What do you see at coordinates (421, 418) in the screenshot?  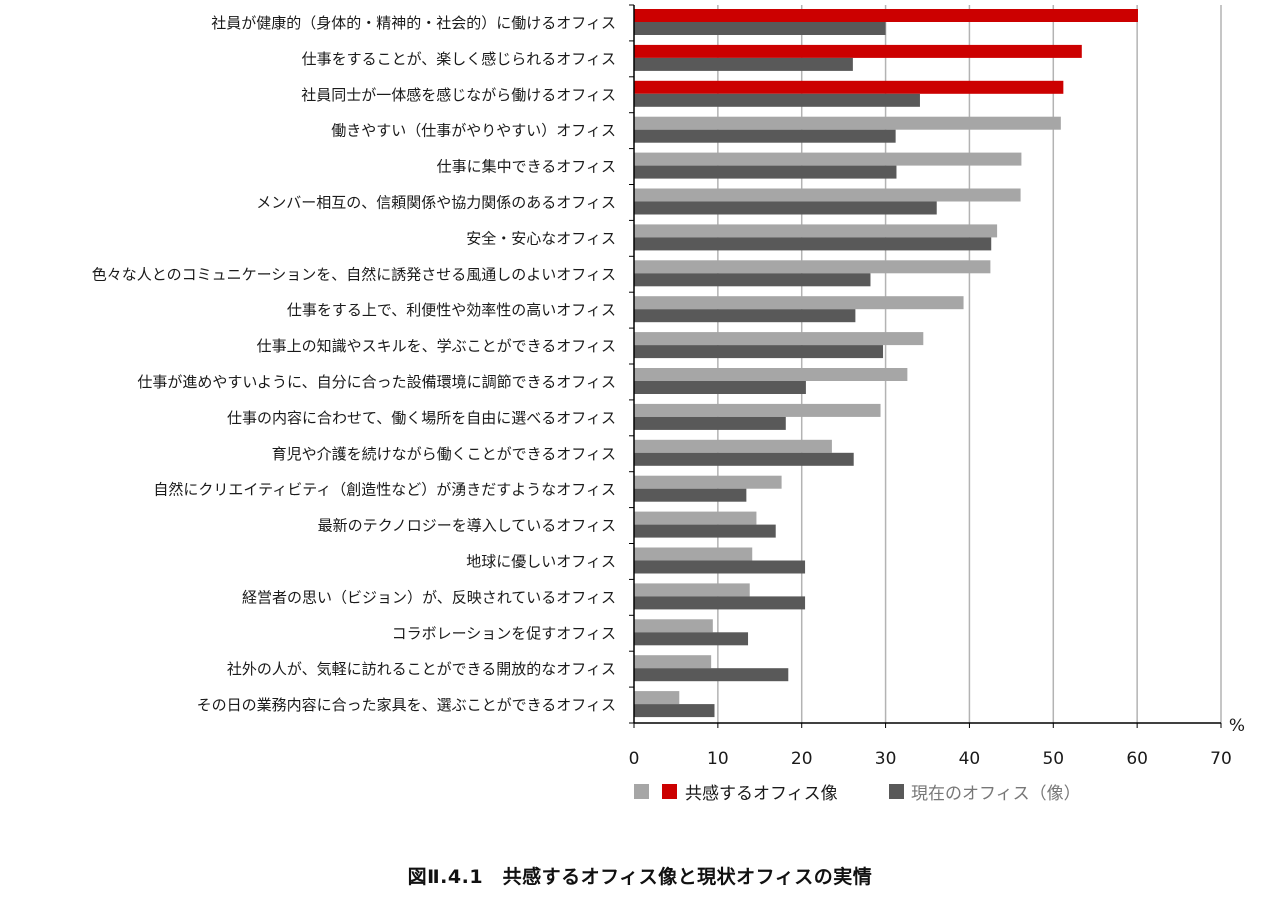 I see `category-label-11: 仕事の内容に合わせて、働く場所を自由に選べるオフィス` at bounding box center [421, 418].